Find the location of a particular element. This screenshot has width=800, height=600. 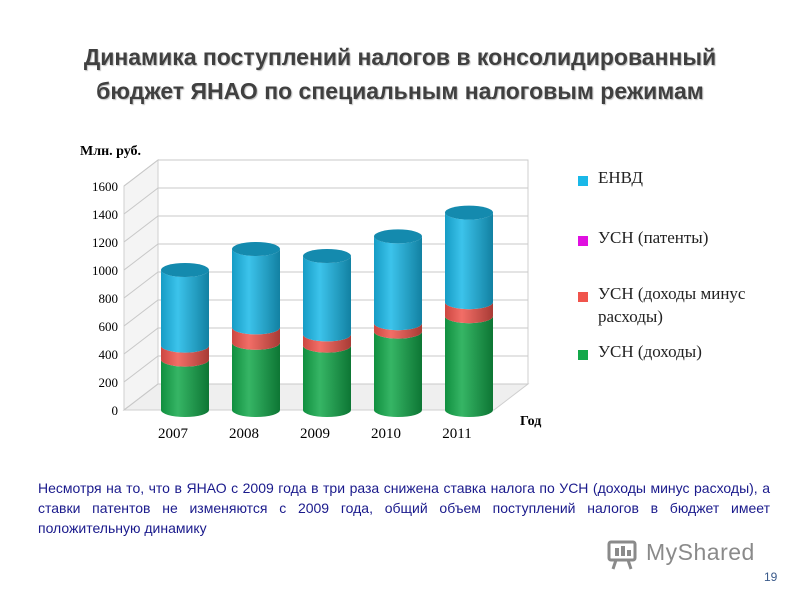

y-tick-label: 0 is located at coordinates (115, 410).